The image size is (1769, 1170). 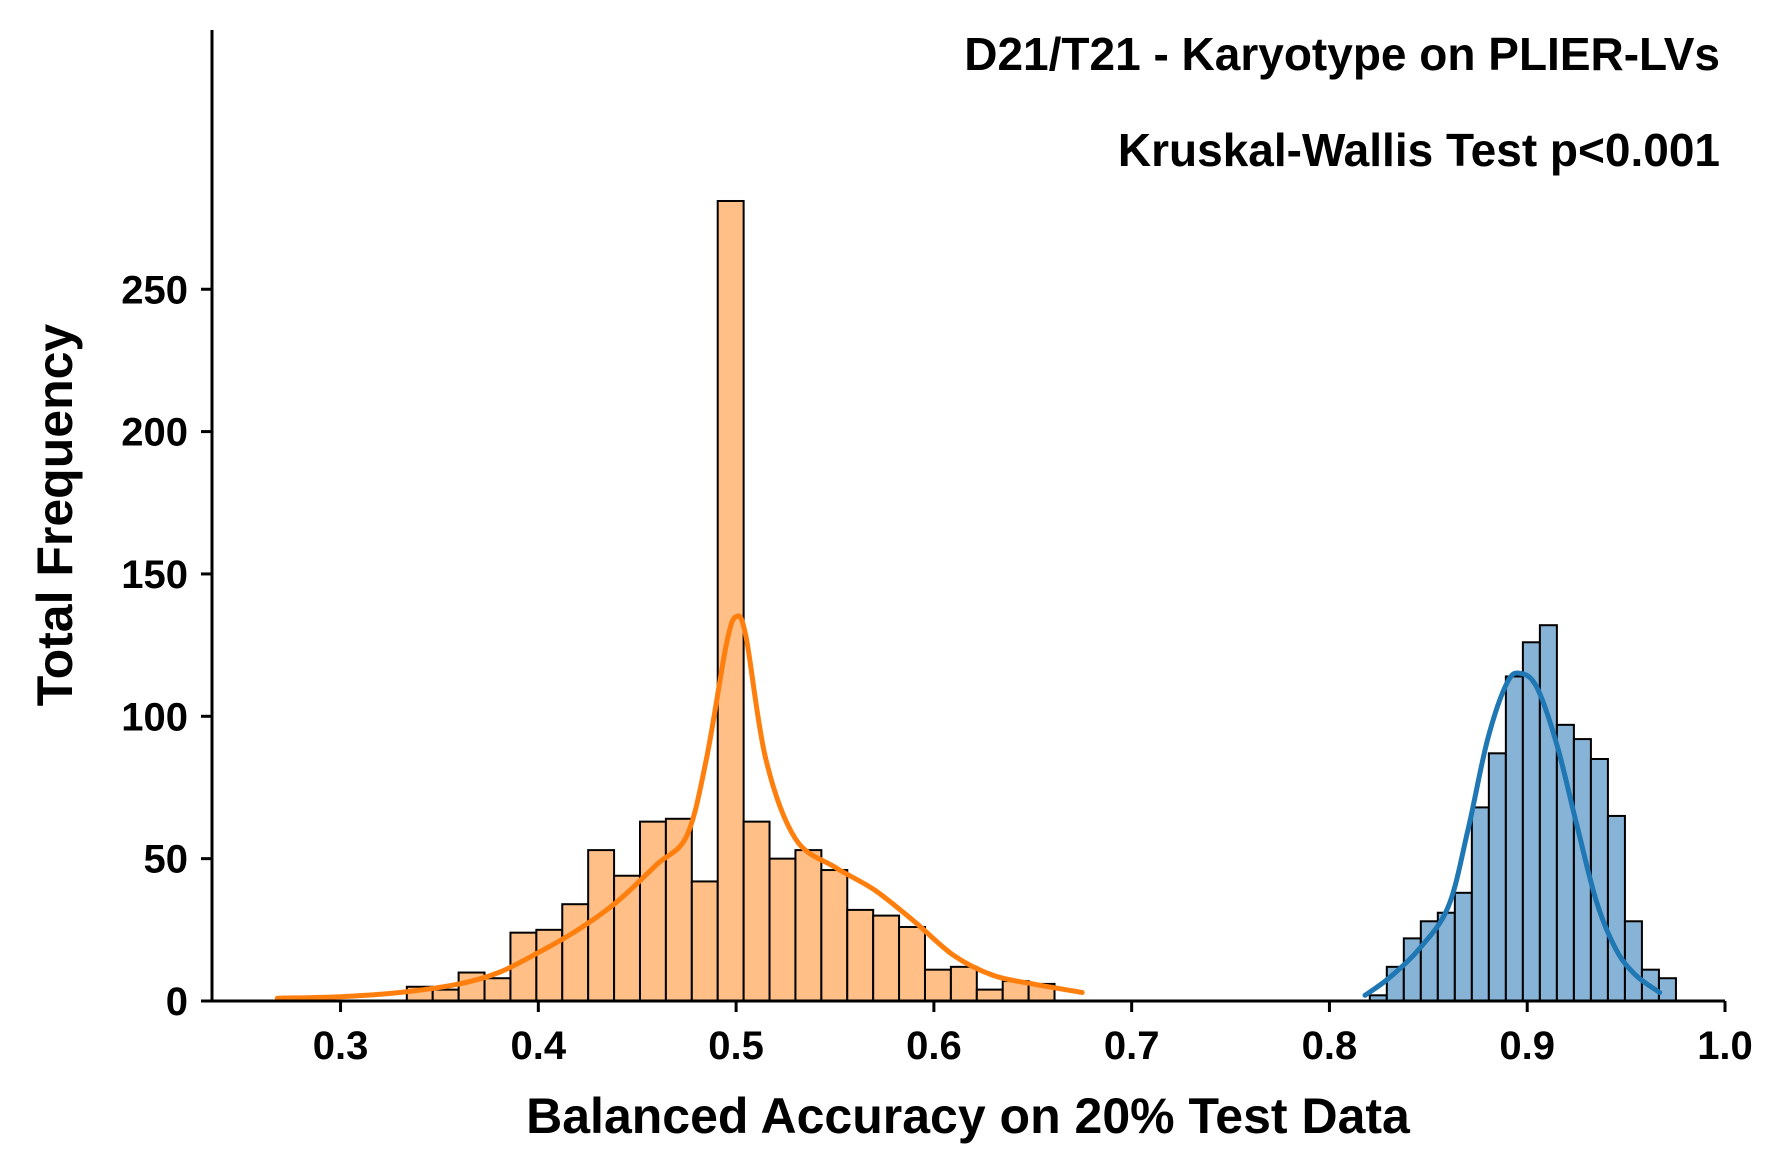 I want to click on y-tick-label: 250, so click(x=154, y=290).